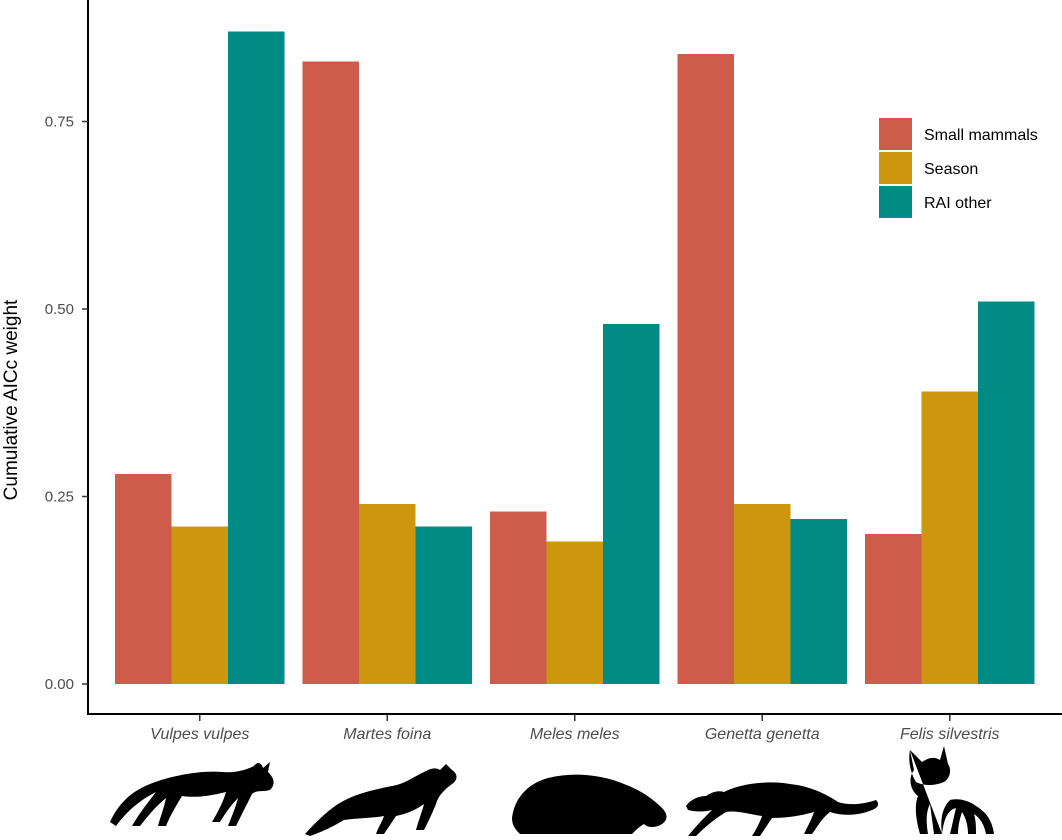  Describe the element at coordinates (782, 809) in the screenshot. I see `genet-silhouette-icon` at that location.